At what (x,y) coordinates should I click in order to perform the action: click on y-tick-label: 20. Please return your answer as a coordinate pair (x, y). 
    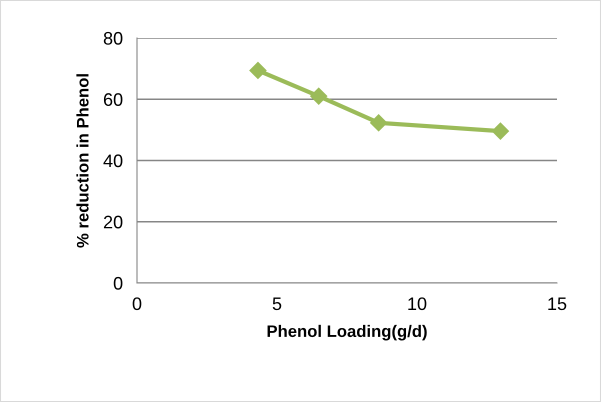
    Looking at the image, I should click on (113, 222).